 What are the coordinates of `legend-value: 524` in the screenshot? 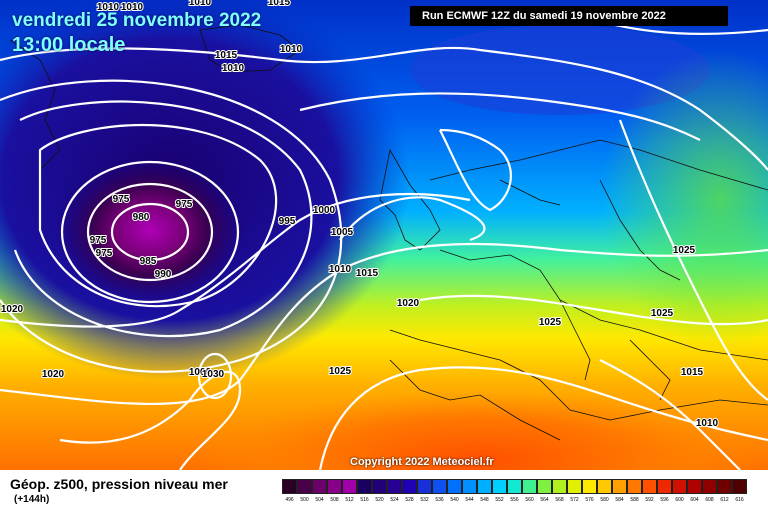 It's located at (394, 500).